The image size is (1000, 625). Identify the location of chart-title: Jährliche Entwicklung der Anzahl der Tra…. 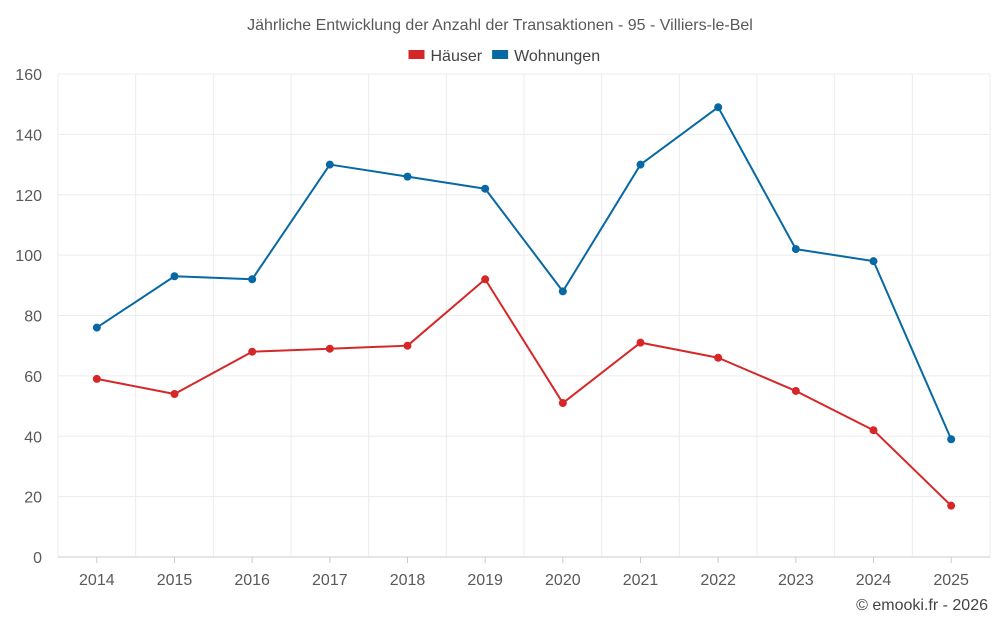
(500, 25).